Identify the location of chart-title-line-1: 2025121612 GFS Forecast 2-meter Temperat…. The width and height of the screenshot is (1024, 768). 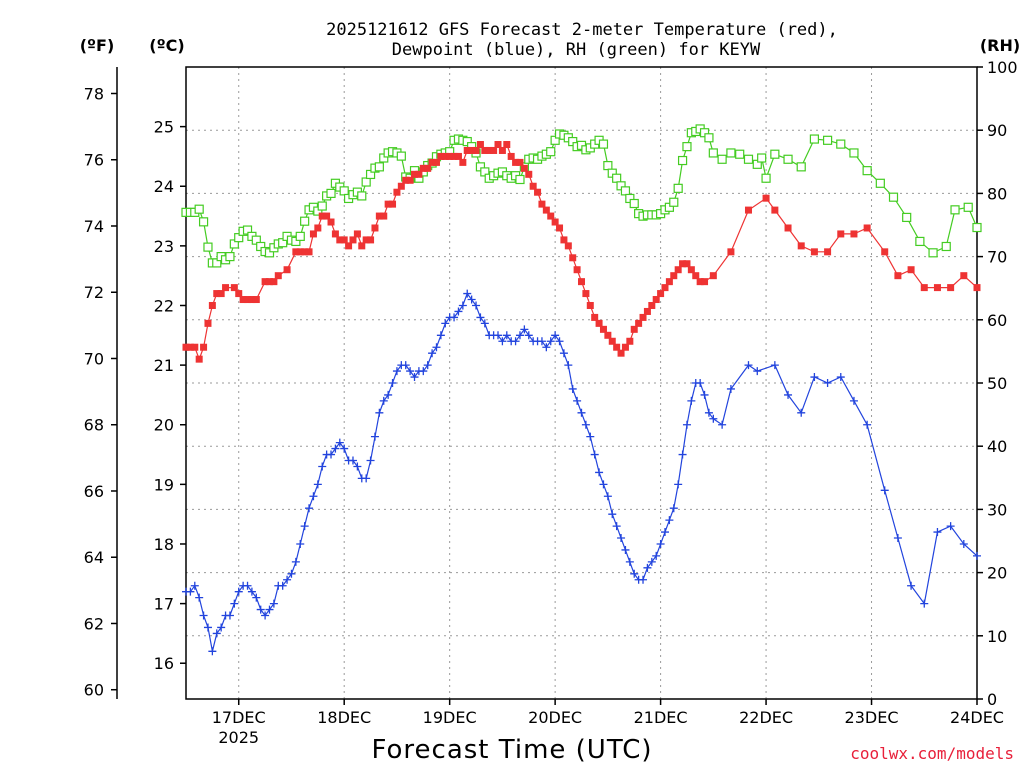
(582, 30).